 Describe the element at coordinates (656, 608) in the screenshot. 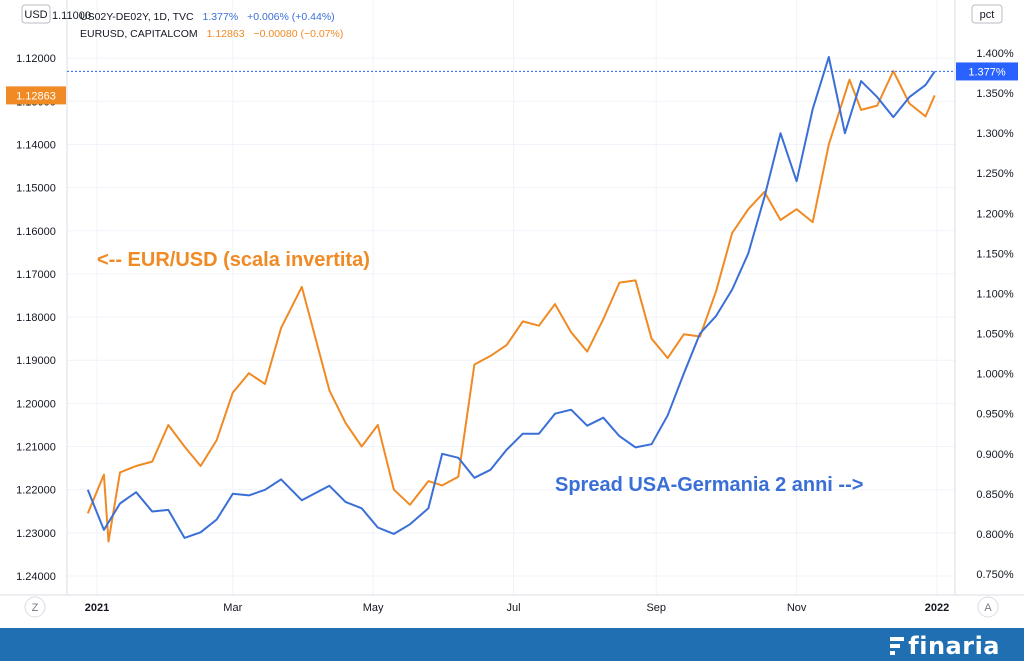

I see `x-tick-label: Sep` at that location.